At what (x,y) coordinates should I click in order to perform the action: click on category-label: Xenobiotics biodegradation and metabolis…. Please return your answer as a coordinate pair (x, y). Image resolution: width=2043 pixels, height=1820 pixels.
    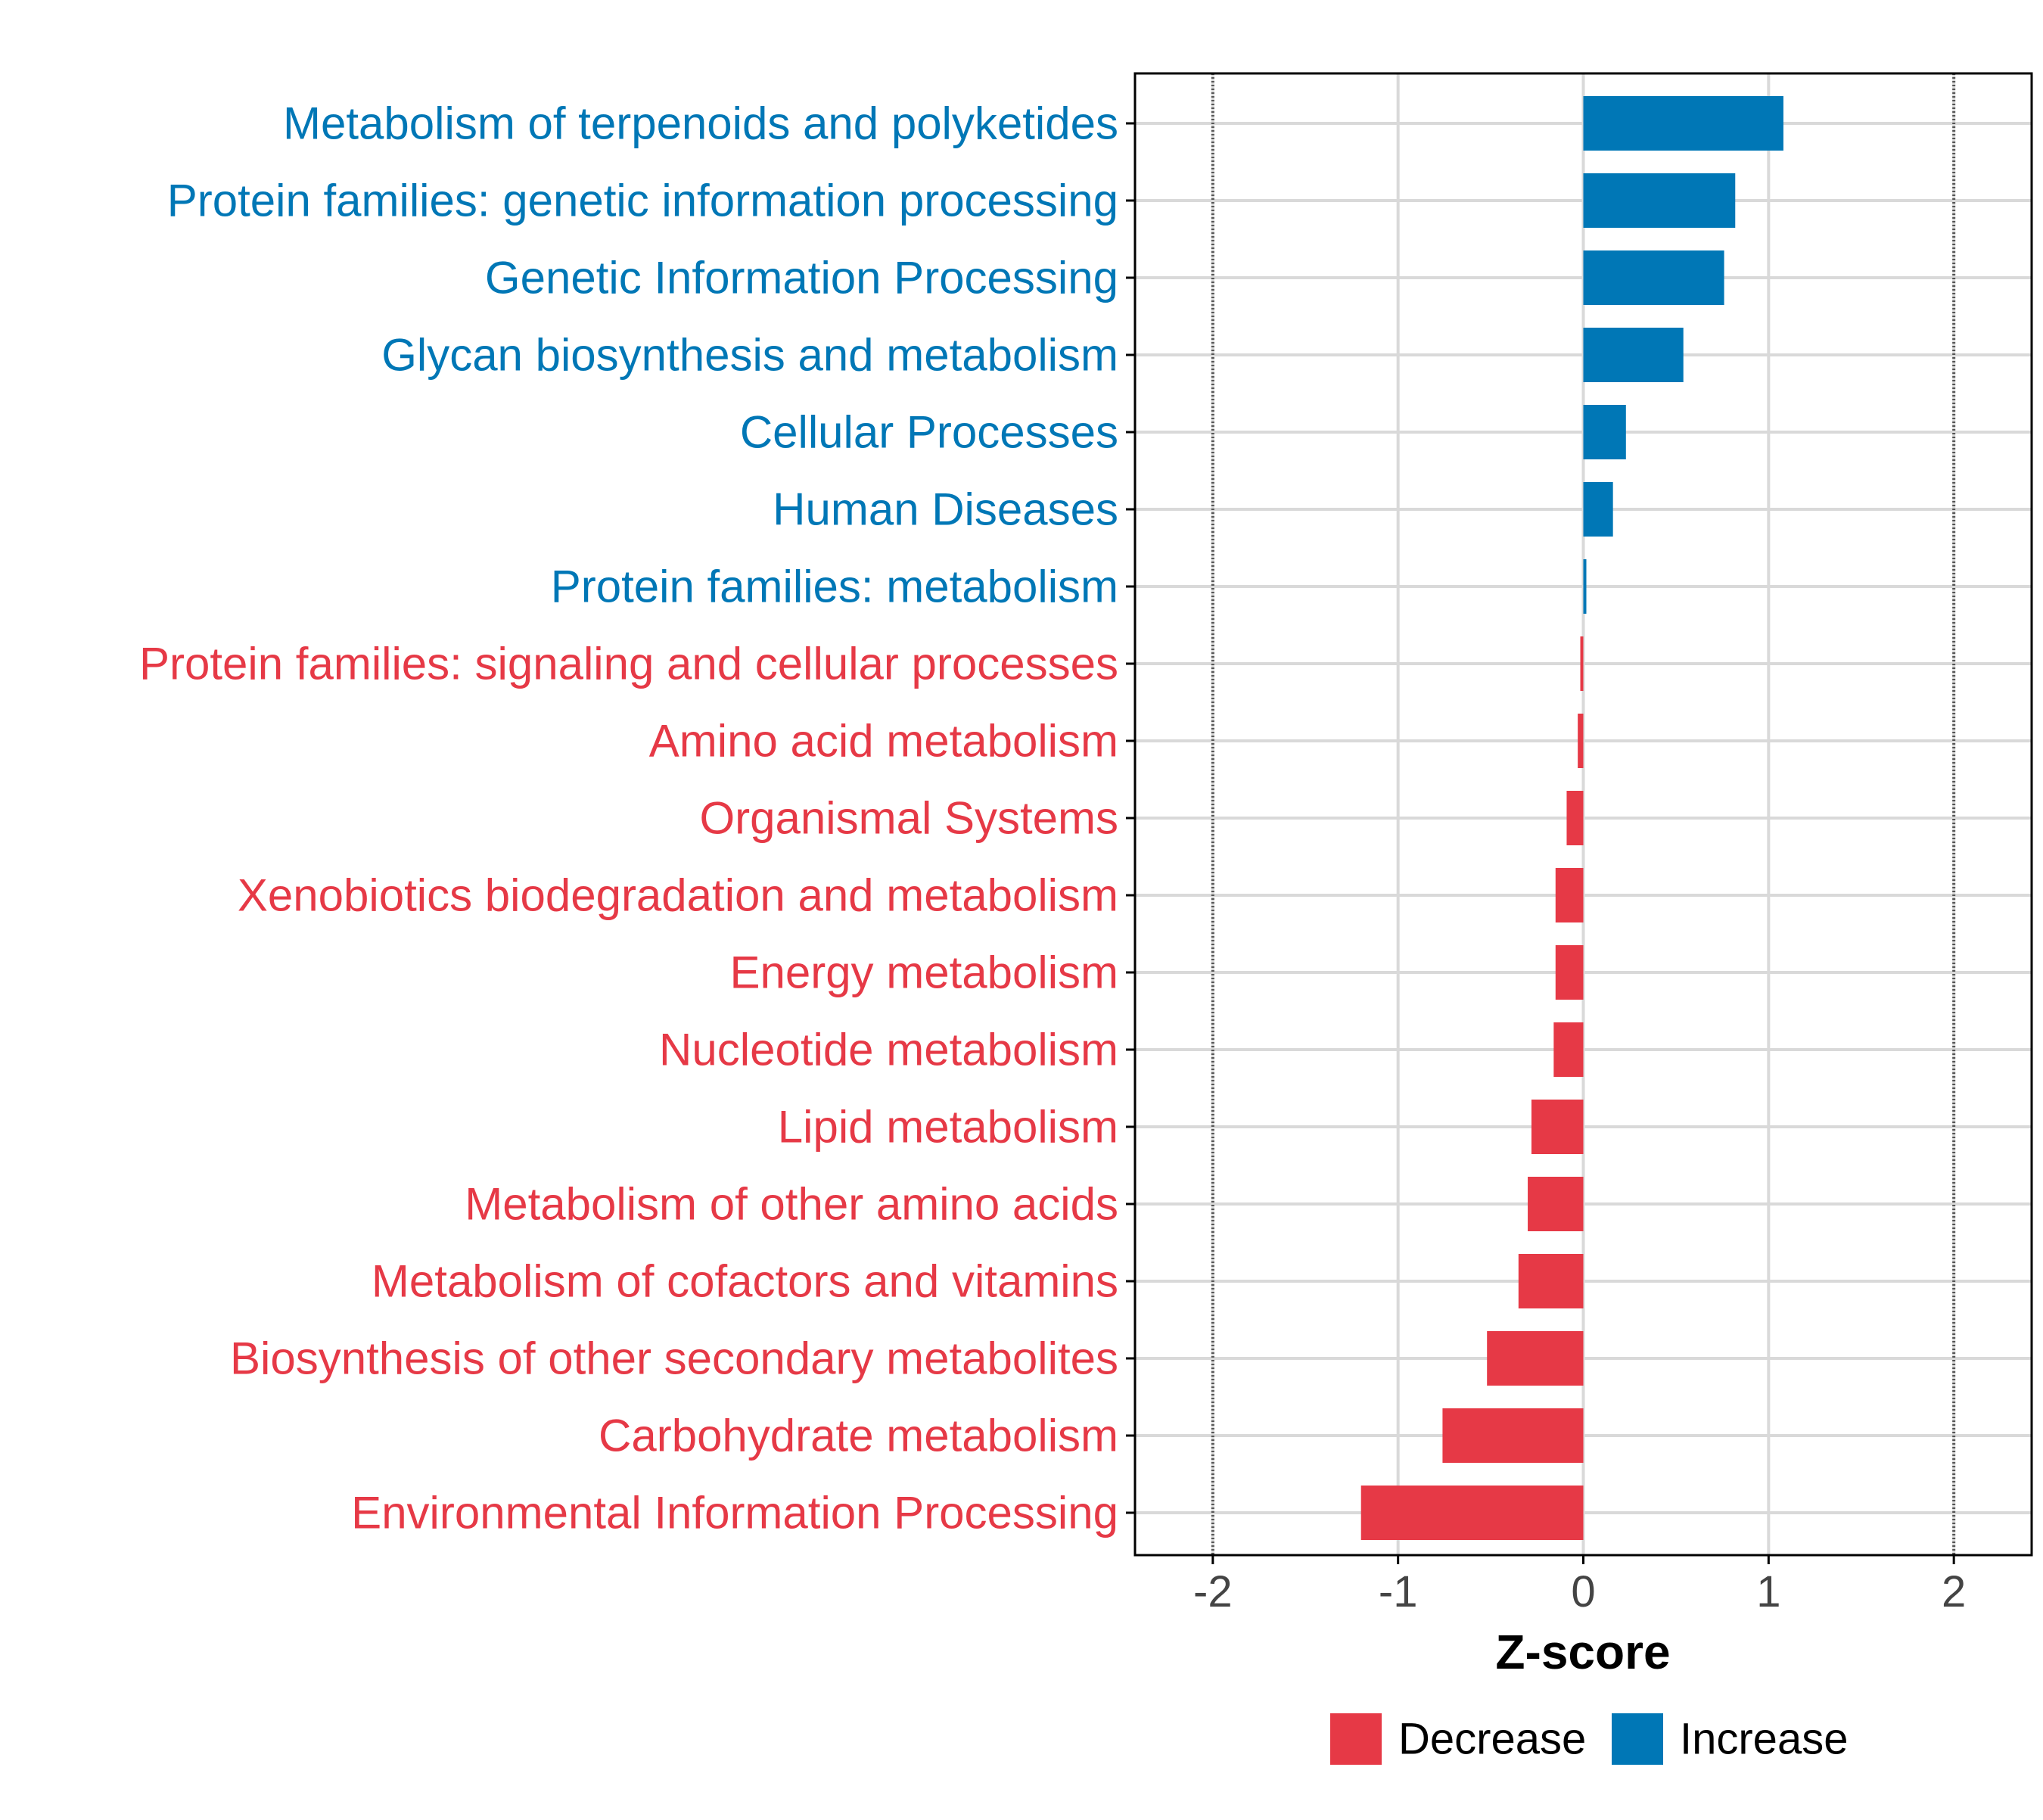
    Looking at the image, I should click on (678, 896).